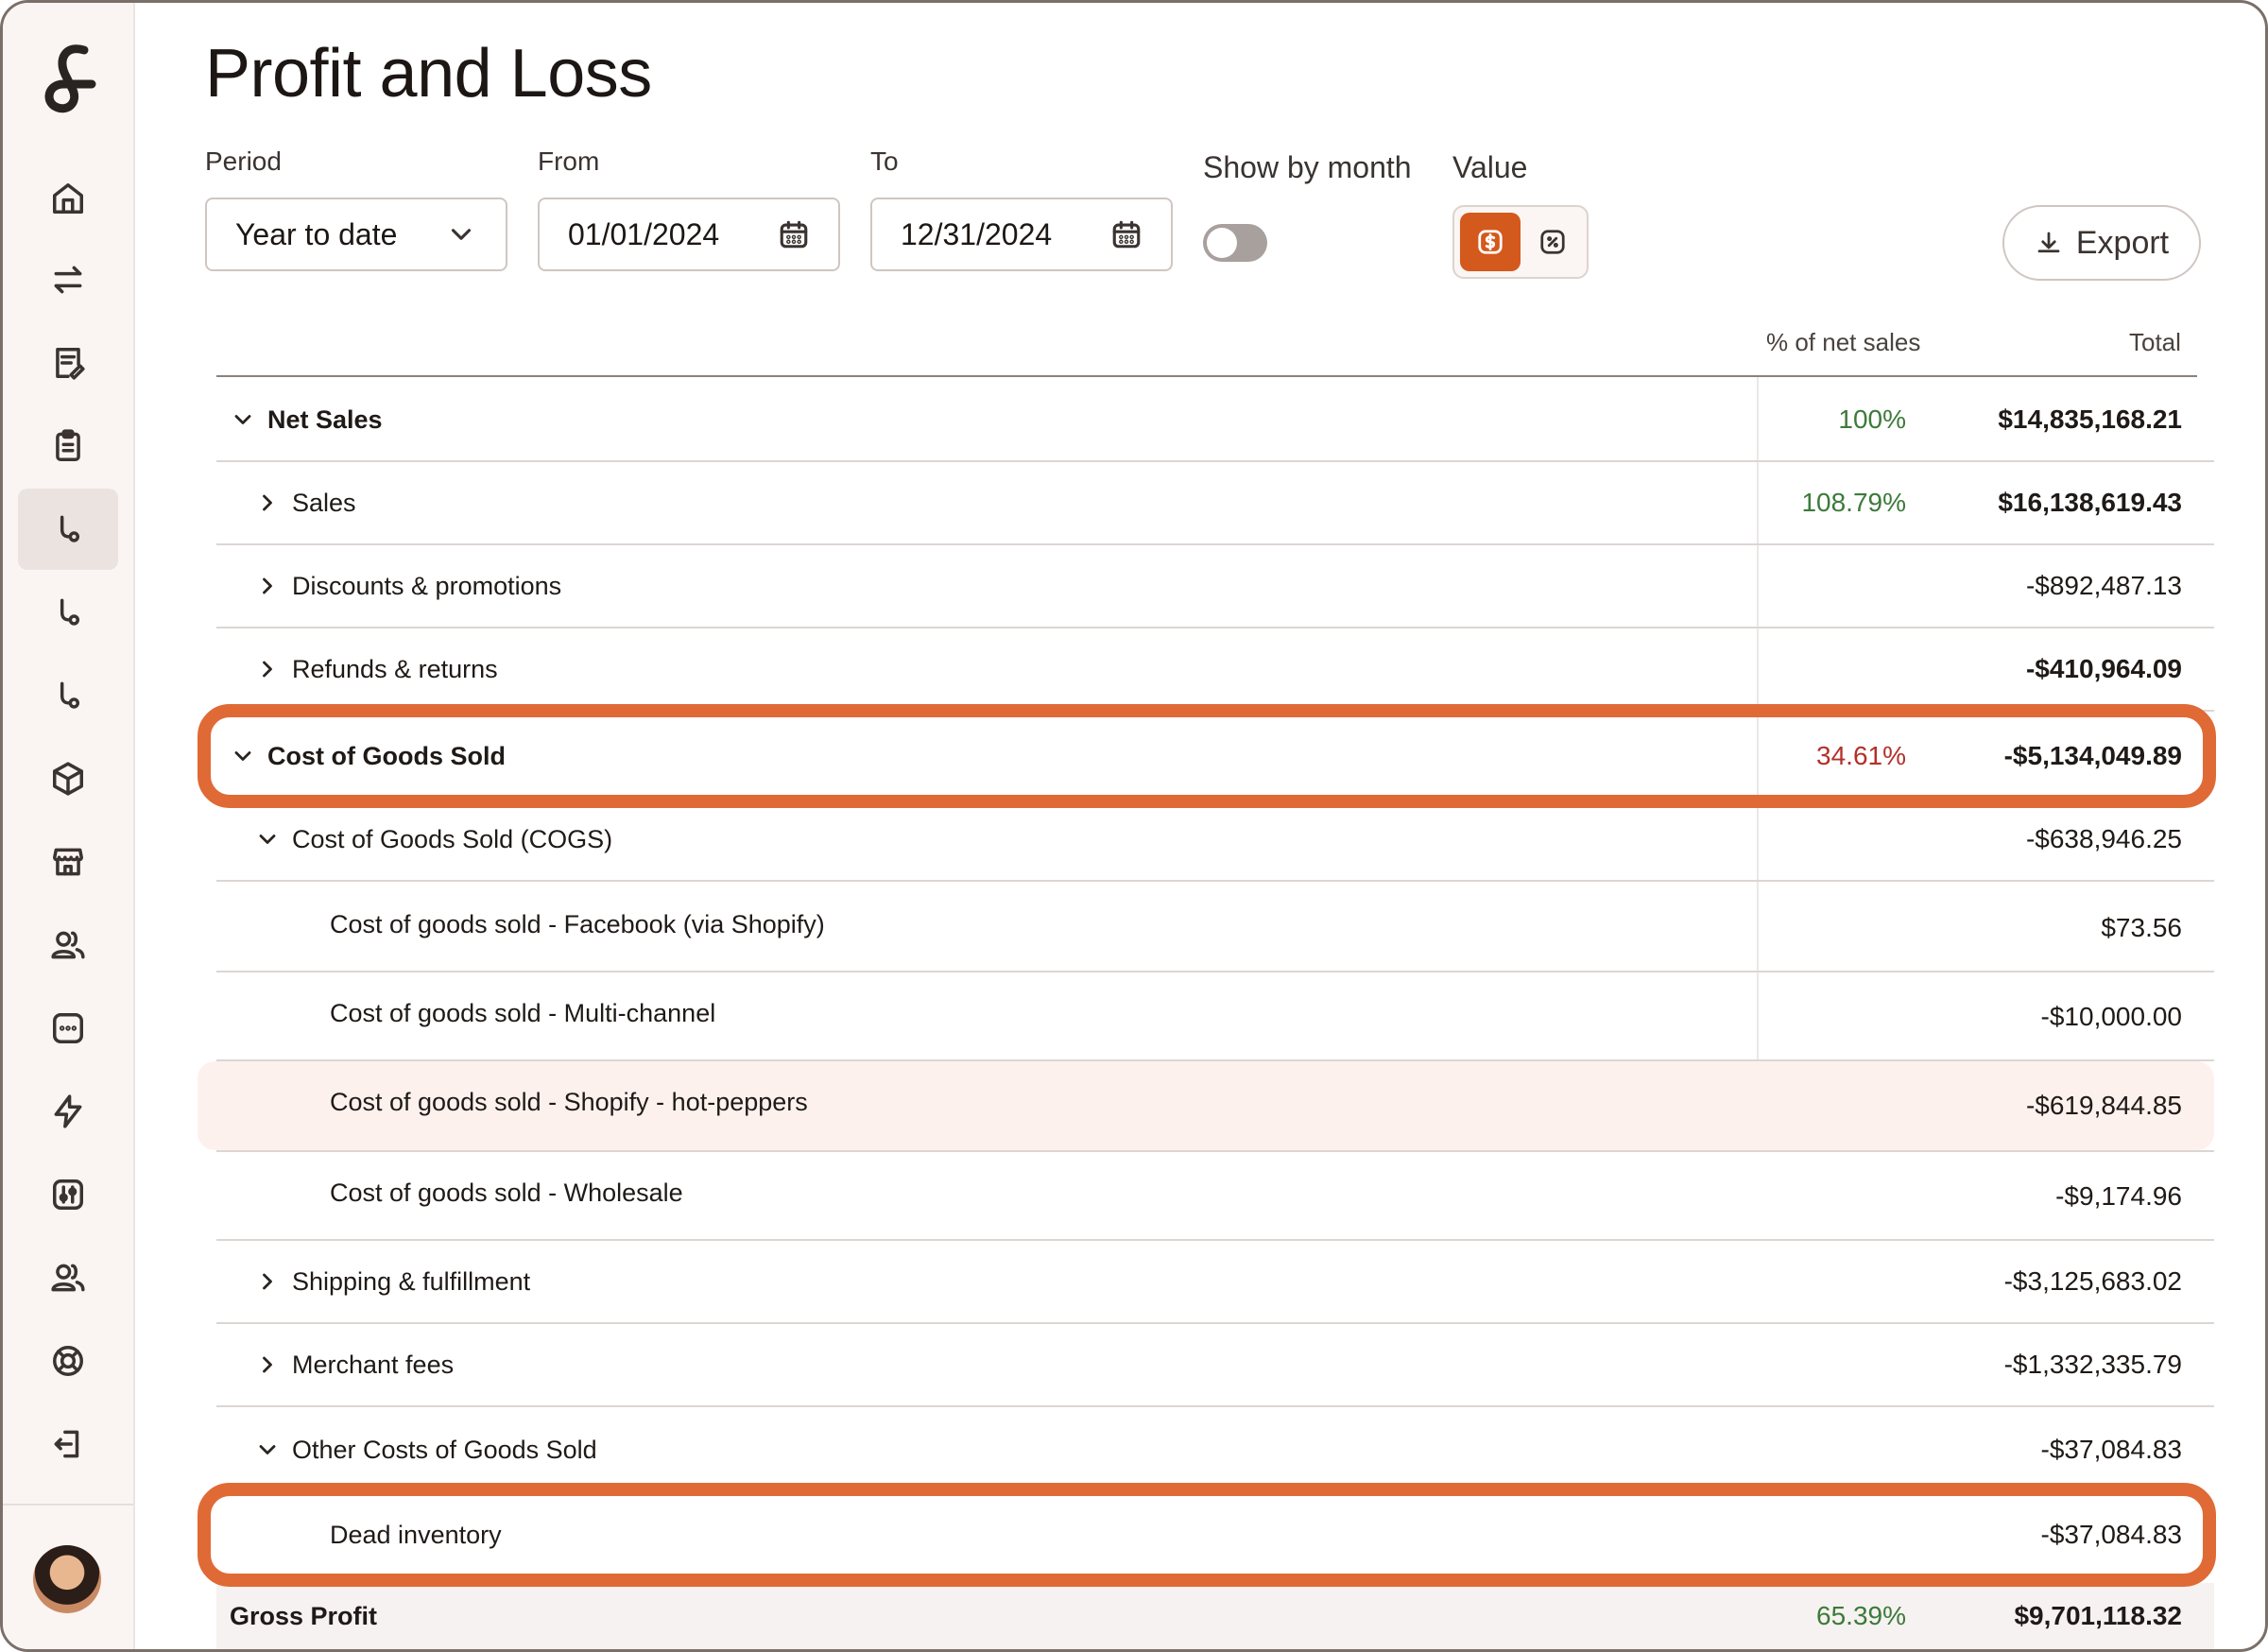 Image resolution: width=2268 pixels, height=1652 pixels. What do you see at coordinates (1215, 586) in the screenshot?
I see `table-row-discounts: Discounts & promotions -$892,487.13` at bounding box center [1215, 586].